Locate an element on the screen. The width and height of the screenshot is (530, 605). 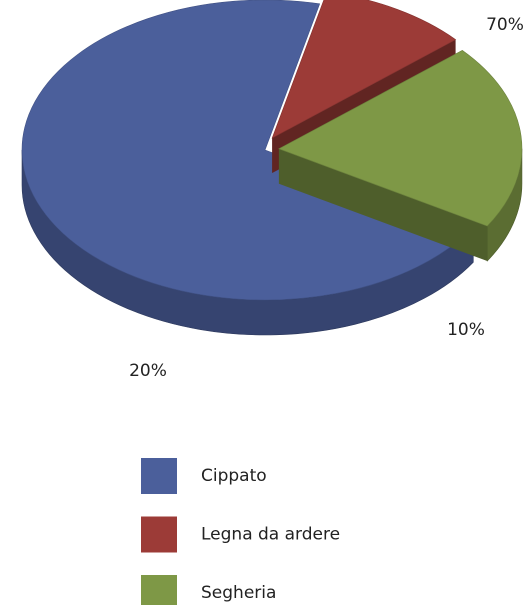
legend-label: Segheria is located at coordinates (238, 593).